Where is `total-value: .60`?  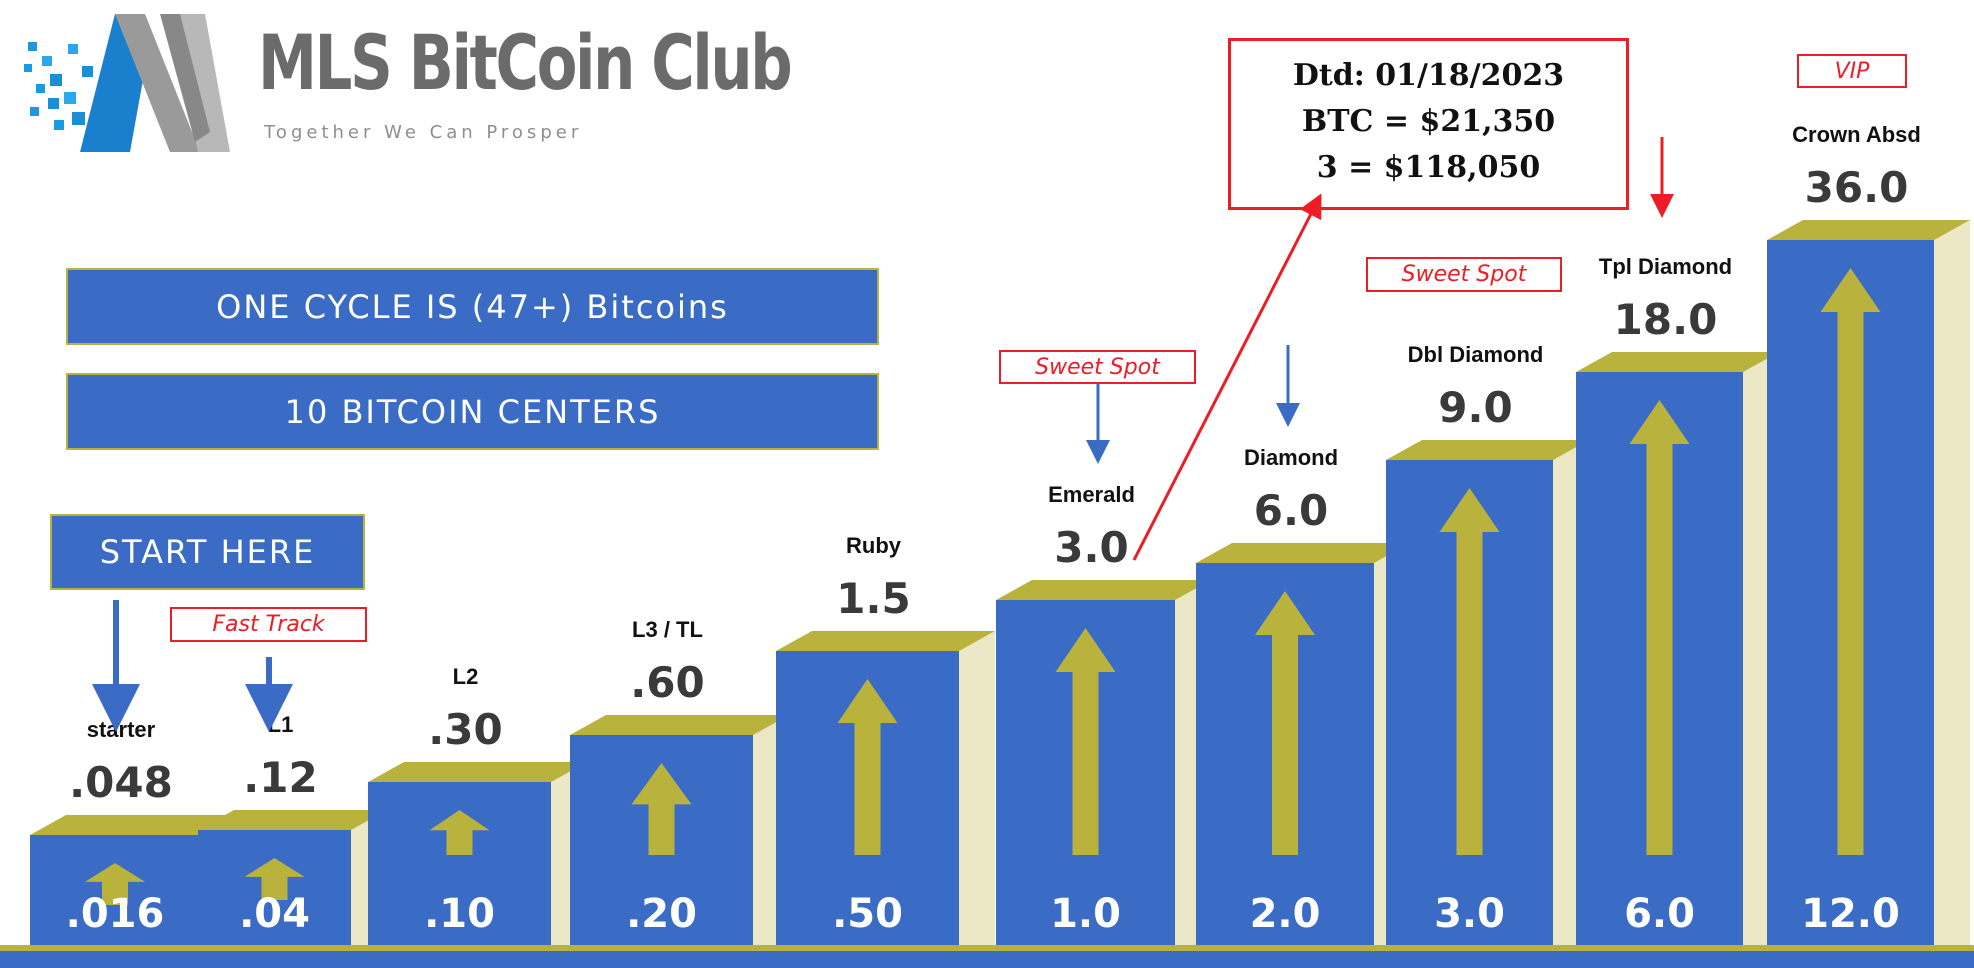 total-value: .60 is located at coordinates (667, 682).